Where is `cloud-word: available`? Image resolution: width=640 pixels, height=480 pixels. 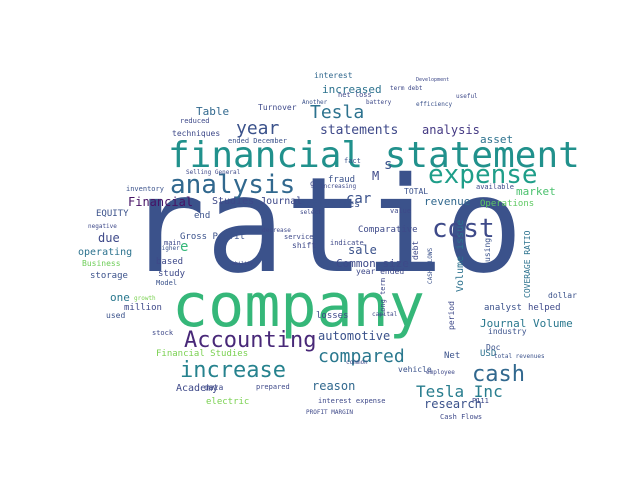 cloud-word: available is located at coordinates (495, 187).